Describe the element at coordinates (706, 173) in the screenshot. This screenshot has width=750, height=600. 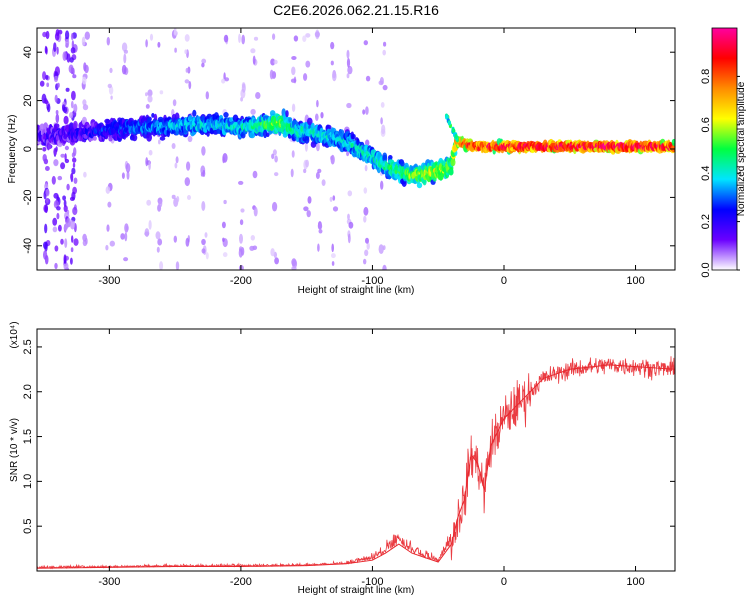
I see `colorbar-tick-label: 0.4` at that location.